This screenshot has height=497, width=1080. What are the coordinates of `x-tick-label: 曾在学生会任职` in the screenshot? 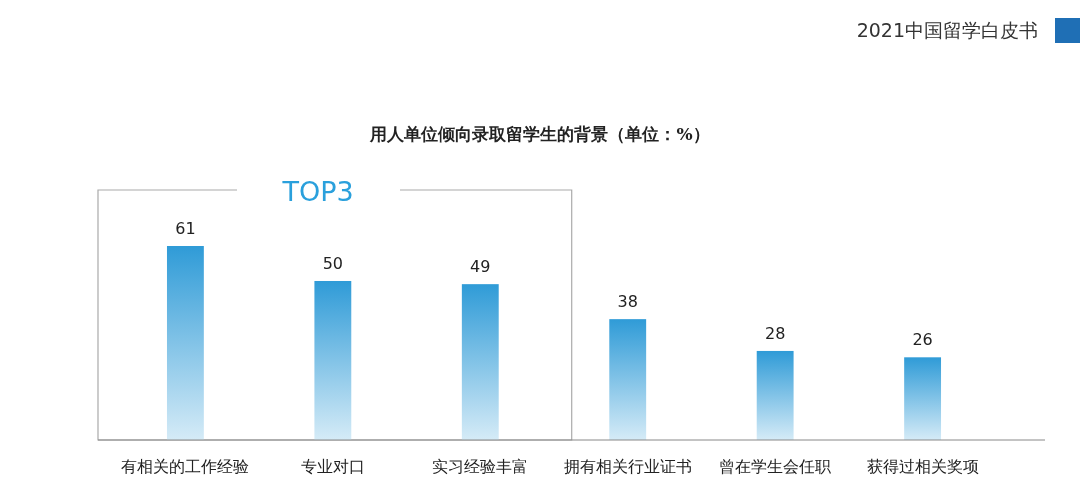 It's located at (775, 466).